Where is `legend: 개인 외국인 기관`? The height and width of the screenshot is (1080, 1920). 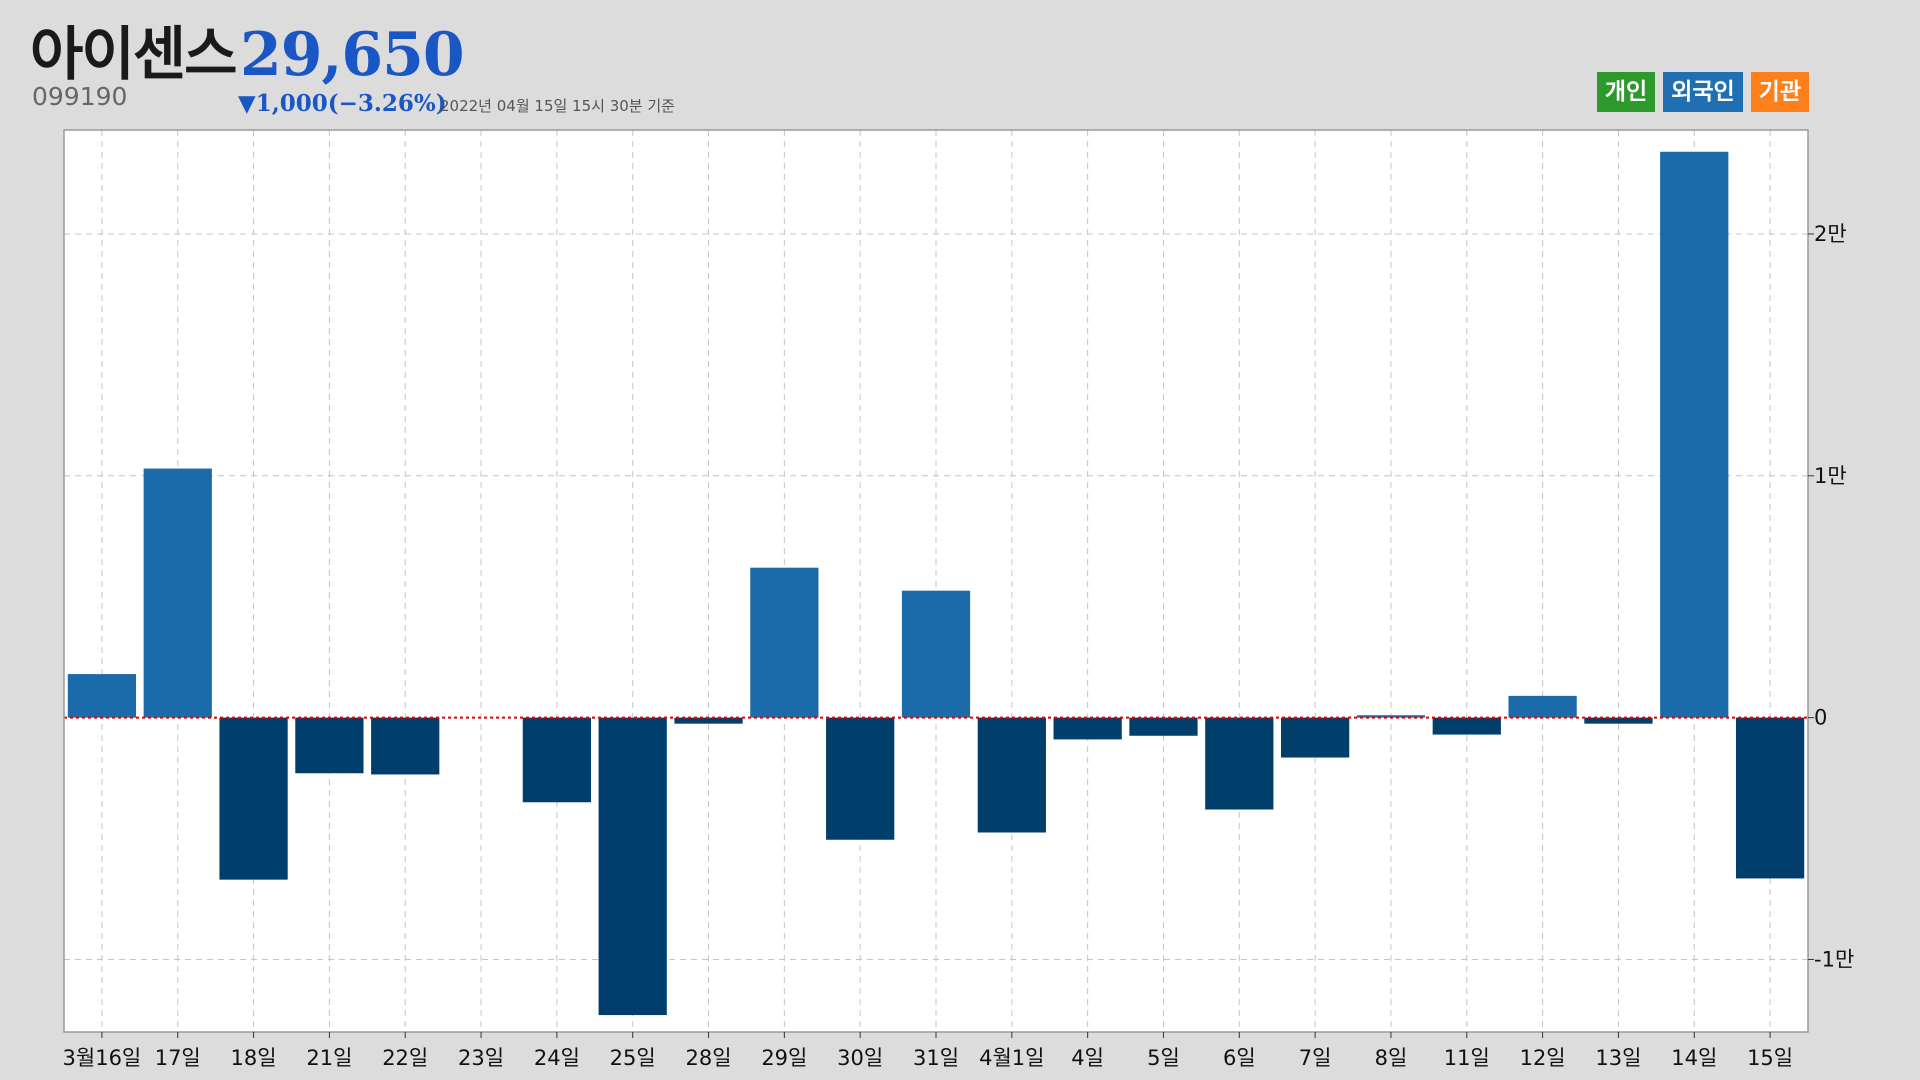
legend: 개인 외국인 기관 is located at coordinates (1702, 92).